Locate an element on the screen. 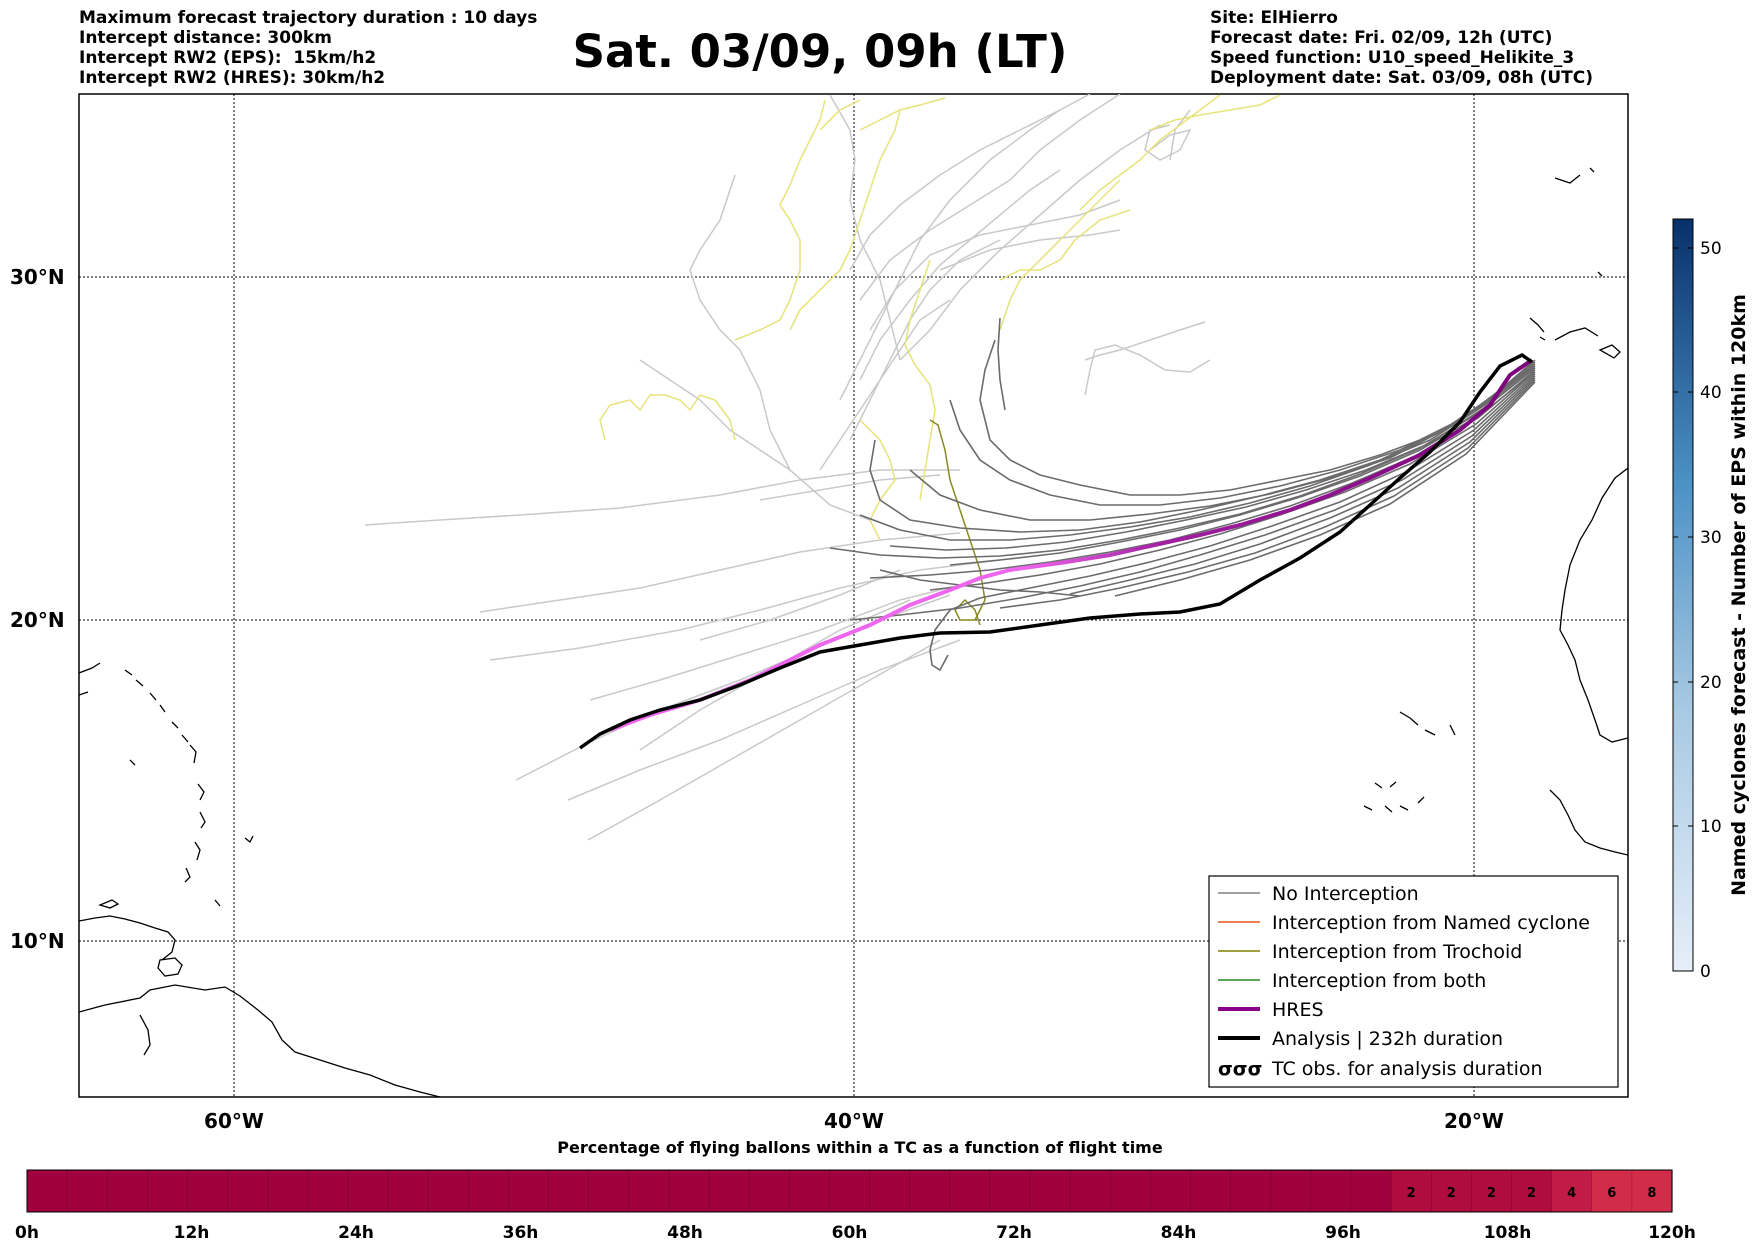 This screenshot has width=1752, height=1241. coast-africa-south is located at coordinates (1588, 822).